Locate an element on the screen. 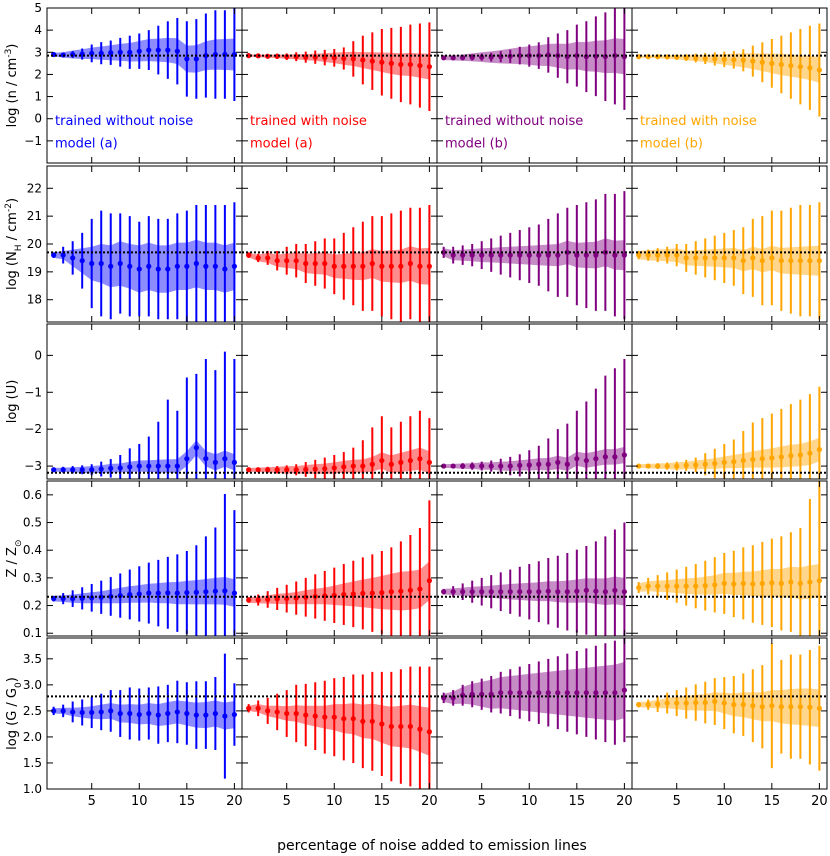  y-tick-label: 0.4 is located at coordinates (32, 550).